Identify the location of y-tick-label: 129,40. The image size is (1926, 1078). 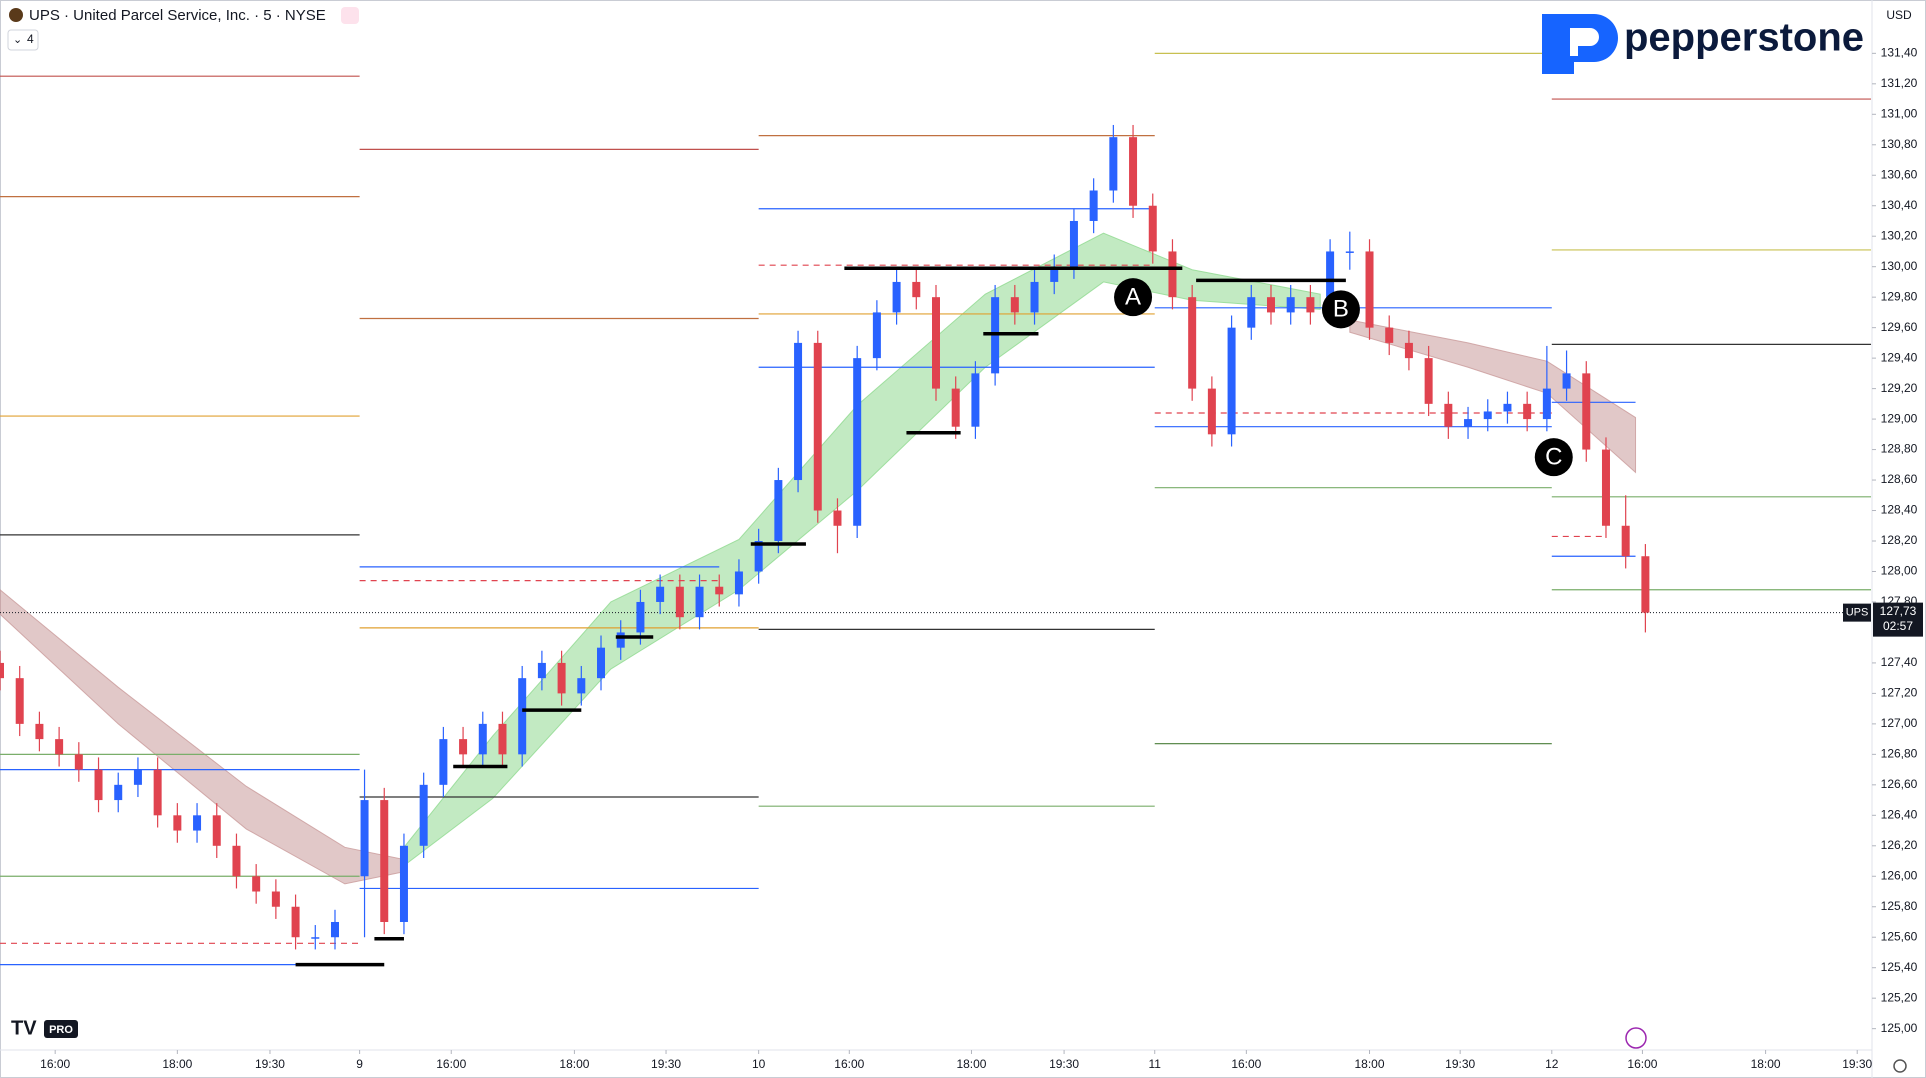
(1899, 357).